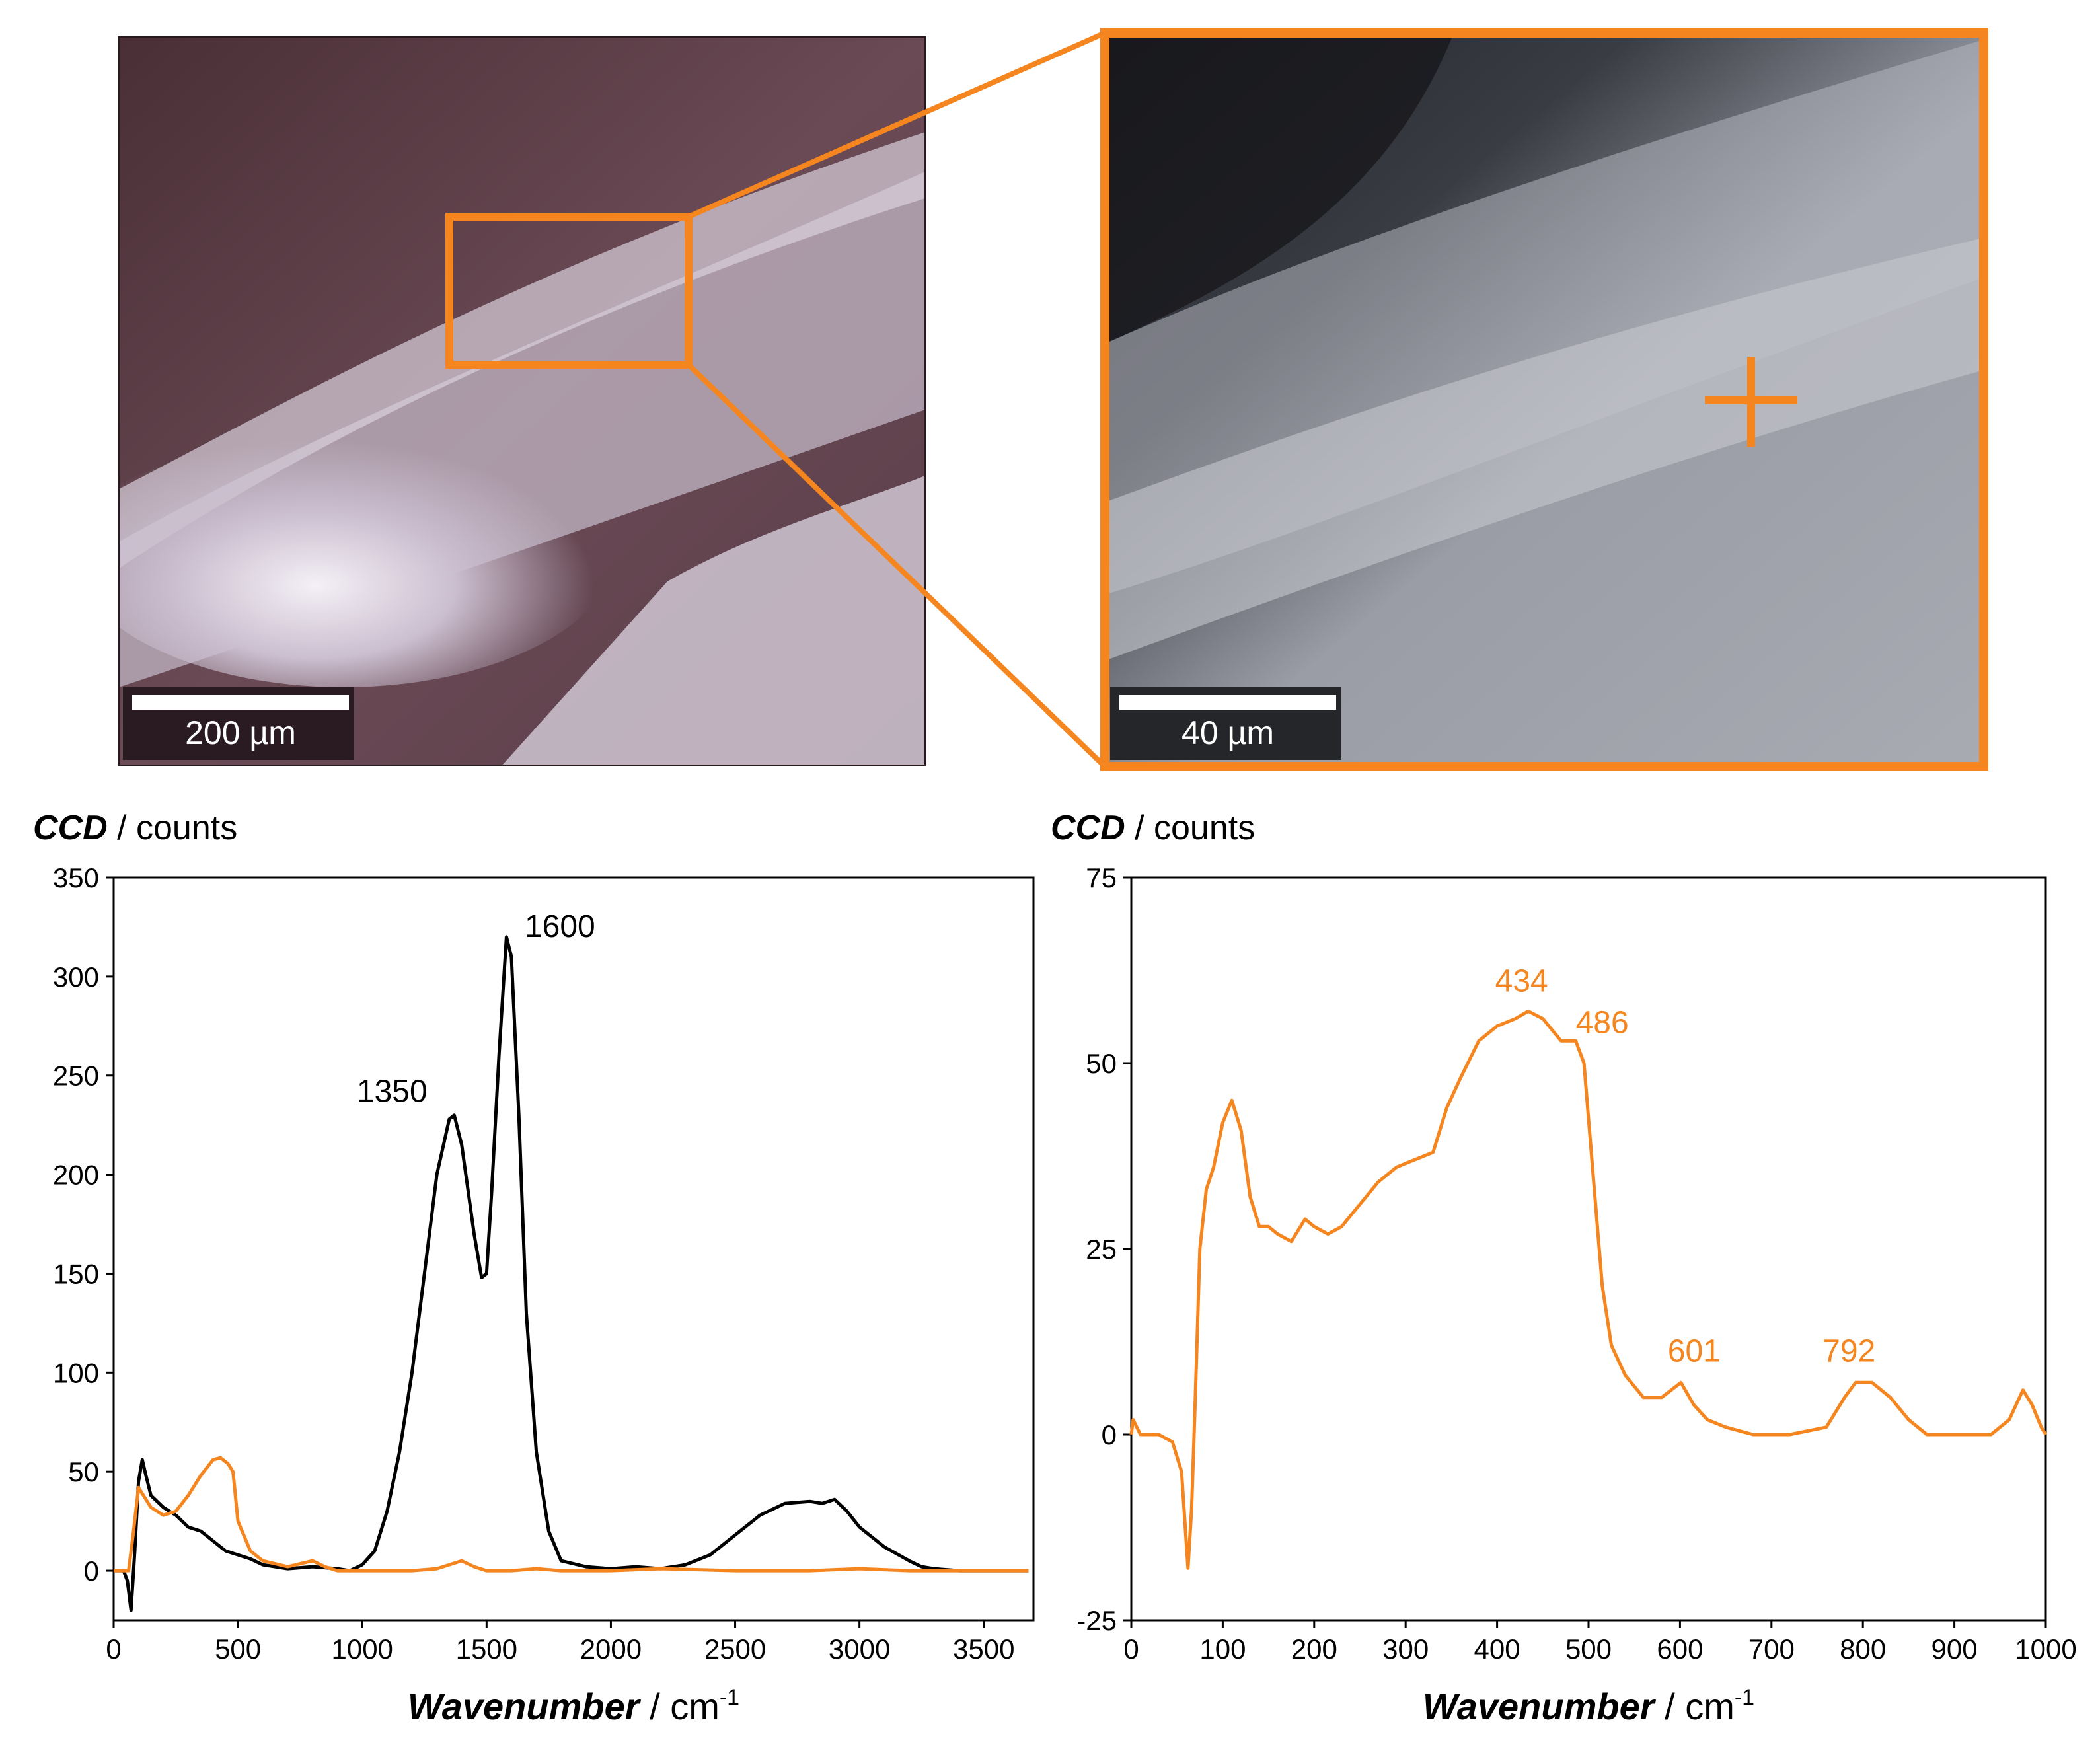 Image resolution: width=2100 pixels, height=1755 pixels. I want to click on zoom-region-box, so click(569, 291).